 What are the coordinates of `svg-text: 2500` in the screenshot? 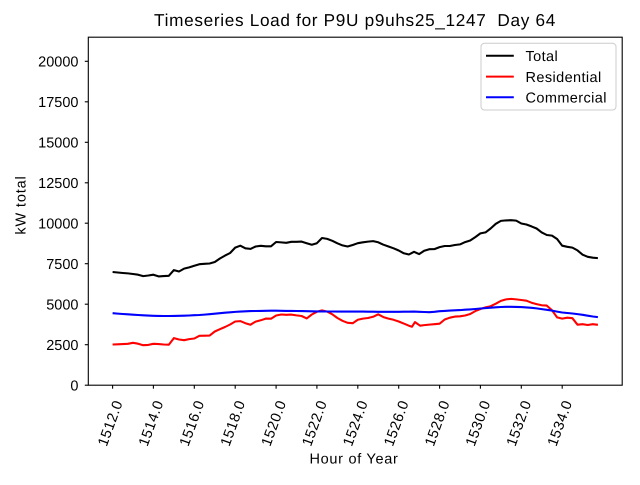 It's located at (62, 346).